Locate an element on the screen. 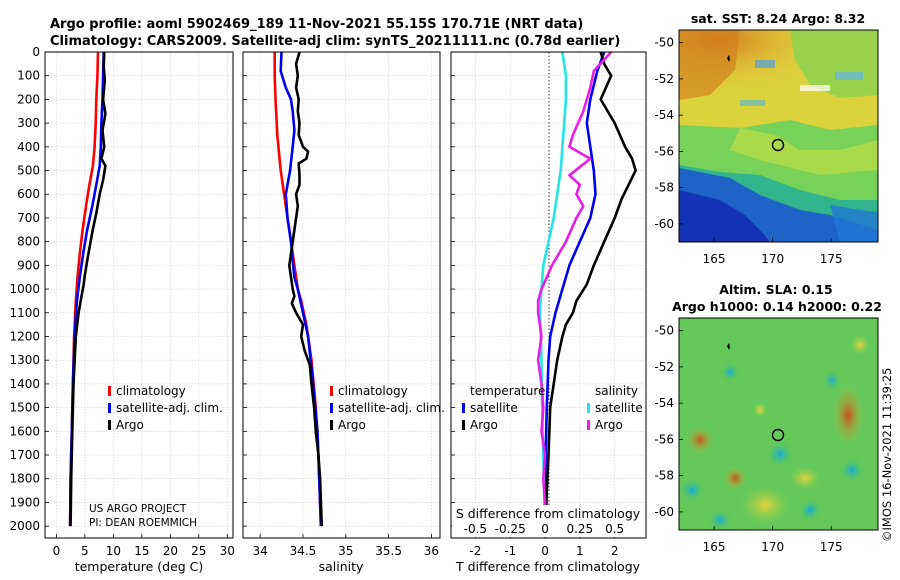 This screenshot has width=900, height=580. legend-label-s-argo: Argo is located at coordinates (609, 425).